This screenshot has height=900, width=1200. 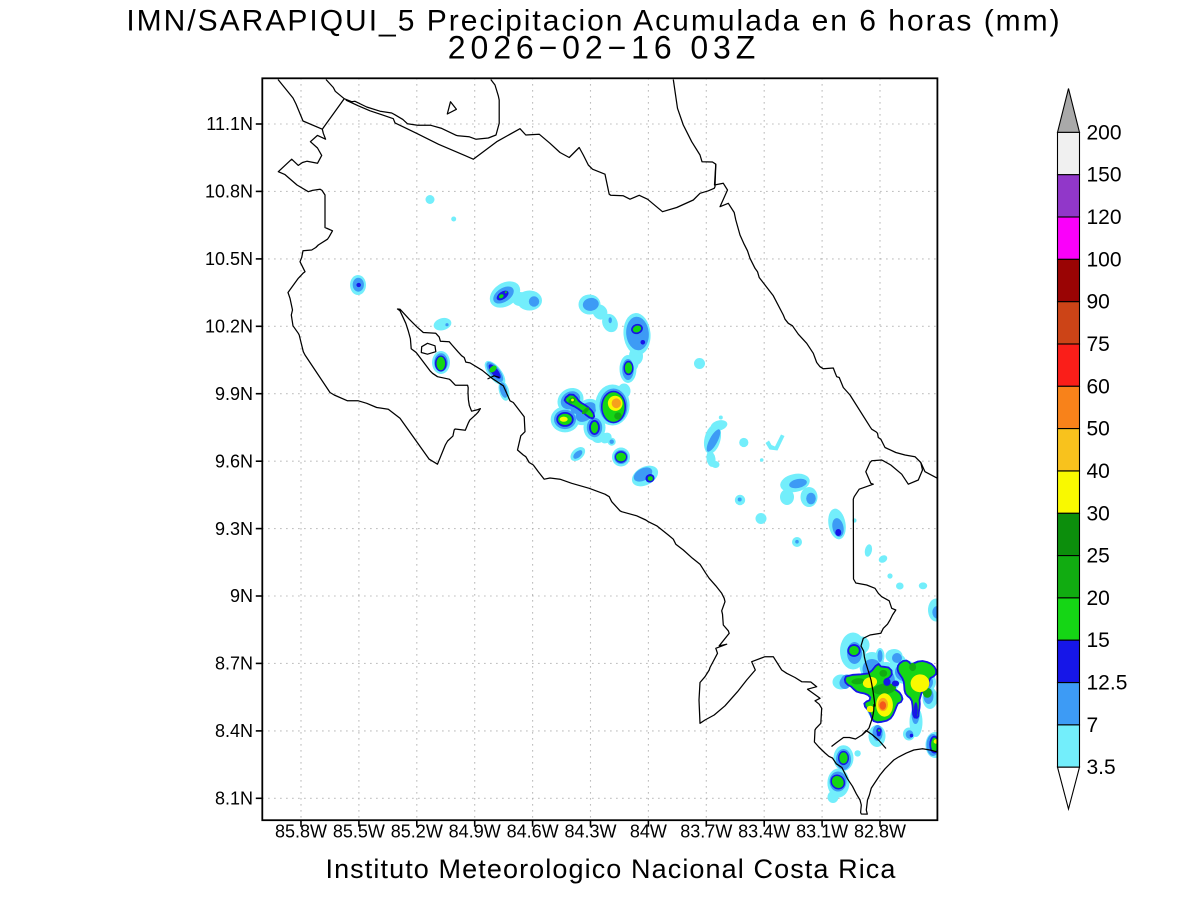 What do you see at coordinates (229, 124) in the screenshot?
I see `svg-text: 11.1N` at bounding box center [229, 124].